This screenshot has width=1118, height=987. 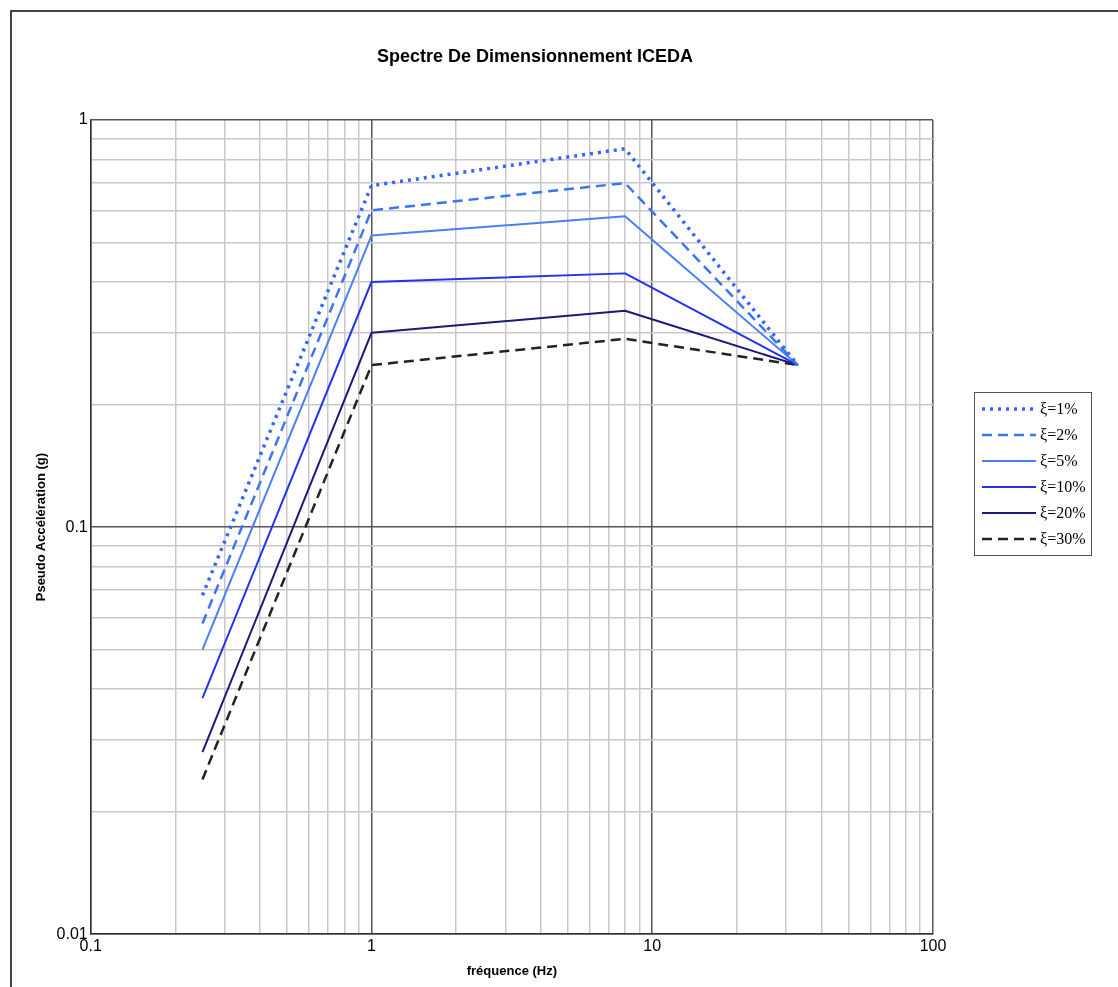 What do you see at coordinates (41, 527) in the screenshot?
I see `y-axis-title: Pseudo Accélération (g)` at bounding box center [41, 527].